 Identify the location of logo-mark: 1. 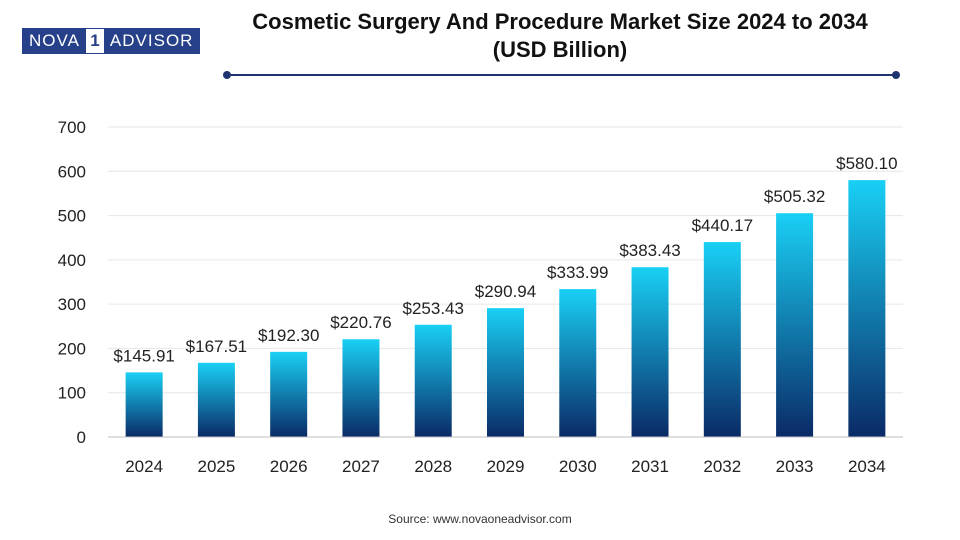
(94, 41).